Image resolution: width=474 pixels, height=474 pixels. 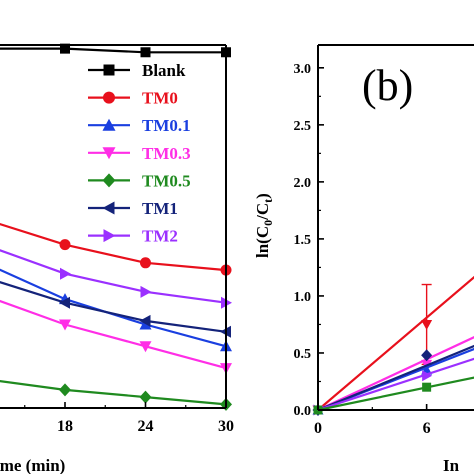 What do you see at coordinates (32, 465) in the screenshot?
I see `panel-a-x-axis-label: ime (min)` at bounding box center [32, 465].